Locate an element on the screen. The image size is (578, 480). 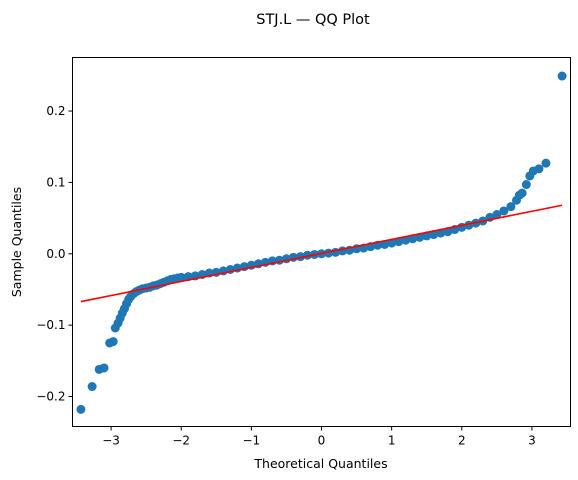
x-tick-label: 1 is located at coordinates (392, 441).